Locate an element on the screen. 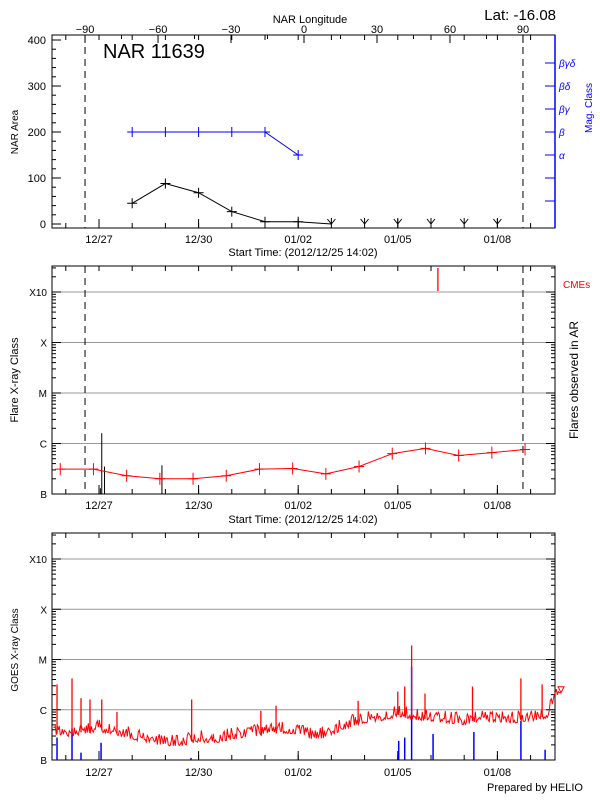  panel2-y-label: Flare X-ray Class is located at coordinates (15, 379).